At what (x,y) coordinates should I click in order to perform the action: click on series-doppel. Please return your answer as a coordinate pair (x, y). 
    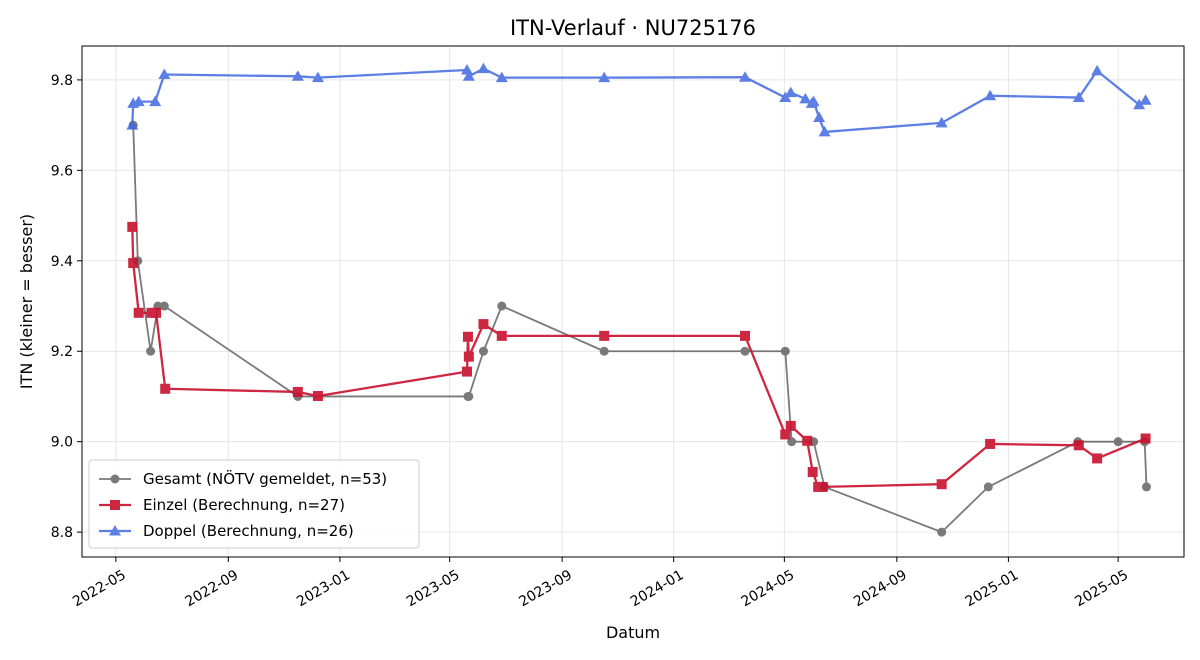
    Looking at the image, I should click on (639, 99).